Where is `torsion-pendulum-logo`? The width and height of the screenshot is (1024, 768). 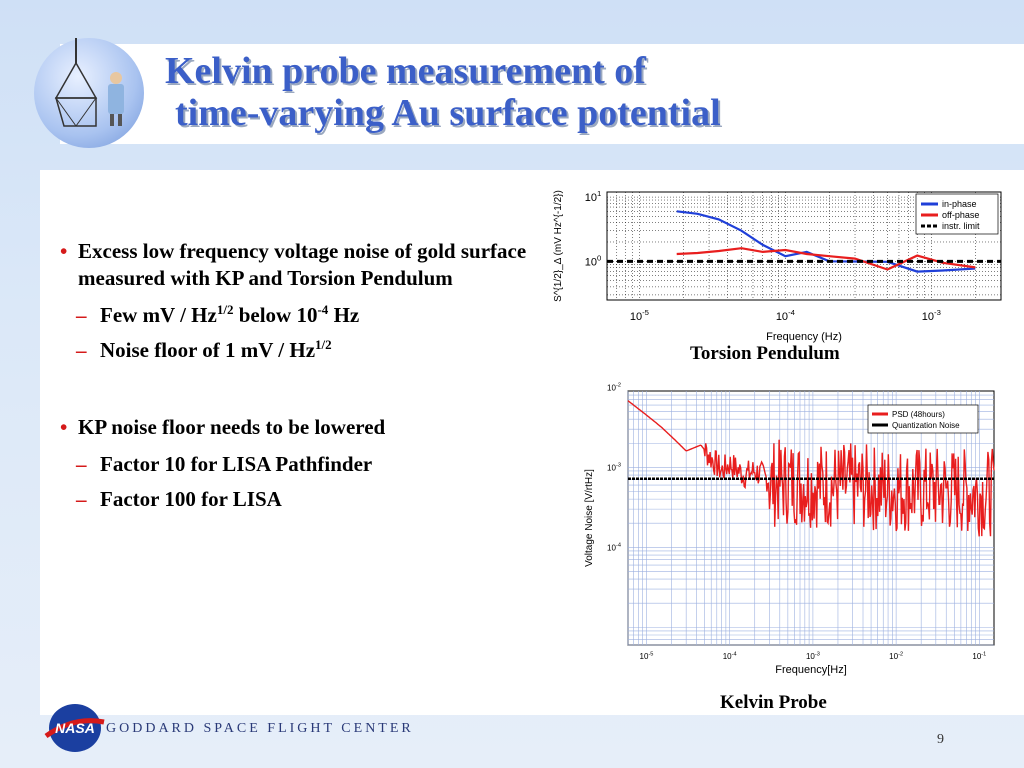
torsion-pendulum-logo is located at coordinates (89, 83).